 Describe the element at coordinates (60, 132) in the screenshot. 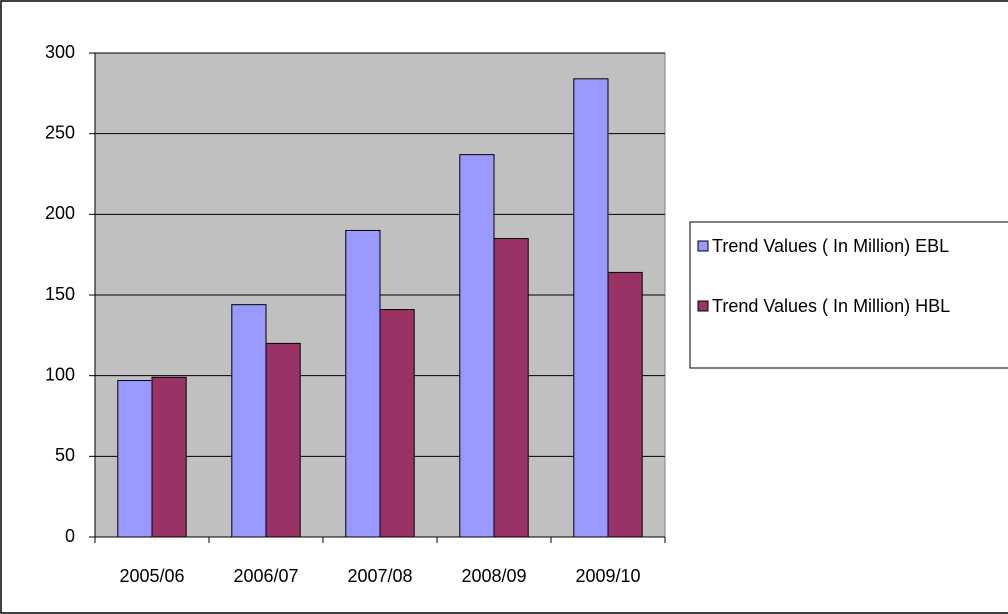

I see `y-tick-label: 250` at that location.